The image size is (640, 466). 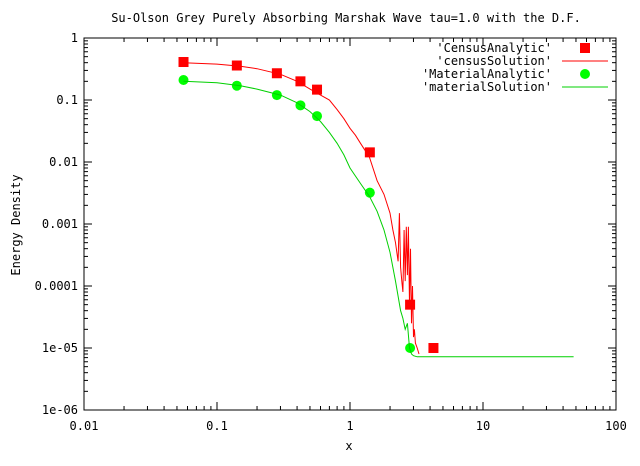 What do you see at coordinates (494, 61) in the screenshot?
I see `legend-label: 'censusSolution'` at bounding box center [494, 61].